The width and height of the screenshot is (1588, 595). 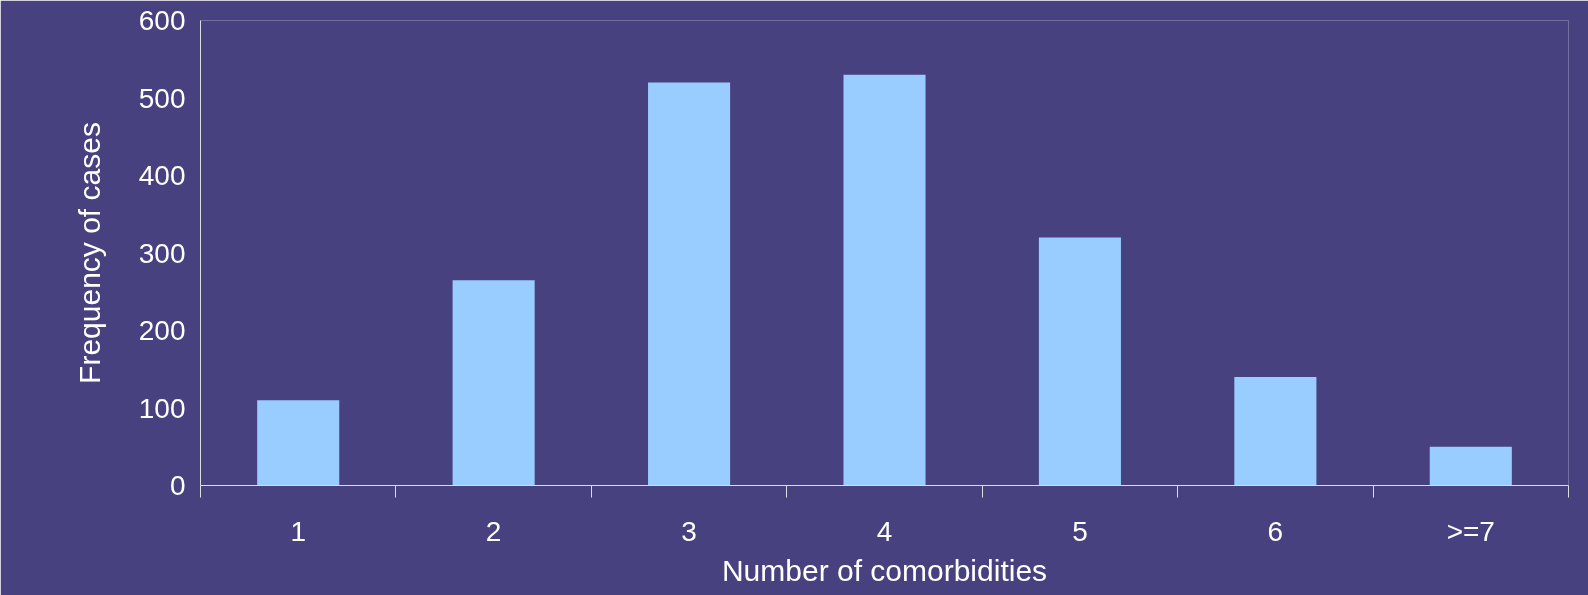 I want to click on y-axis-title: Frequency of cases, so click(x=89, y=253).